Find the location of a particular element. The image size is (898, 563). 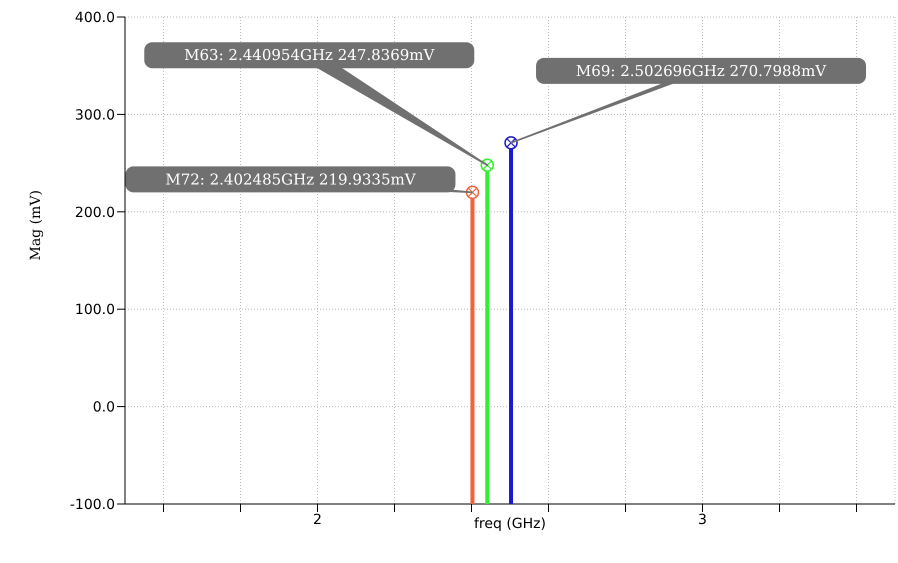

y-tick-label: 100.0 is located at coordinates (94, 310).